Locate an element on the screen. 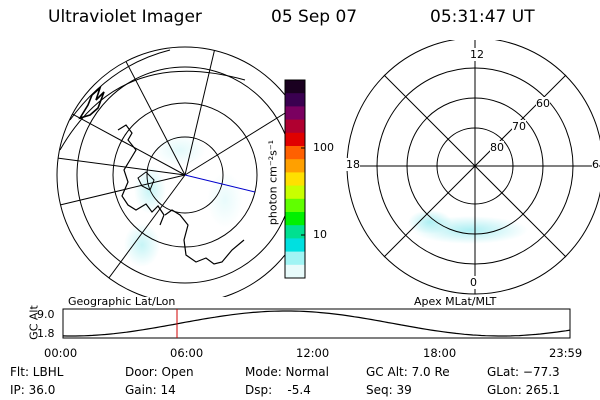 The width and height of the screenshot is (600, 400). timeline-xtick-2359: 23:59 is located at coordinates (566, 353).